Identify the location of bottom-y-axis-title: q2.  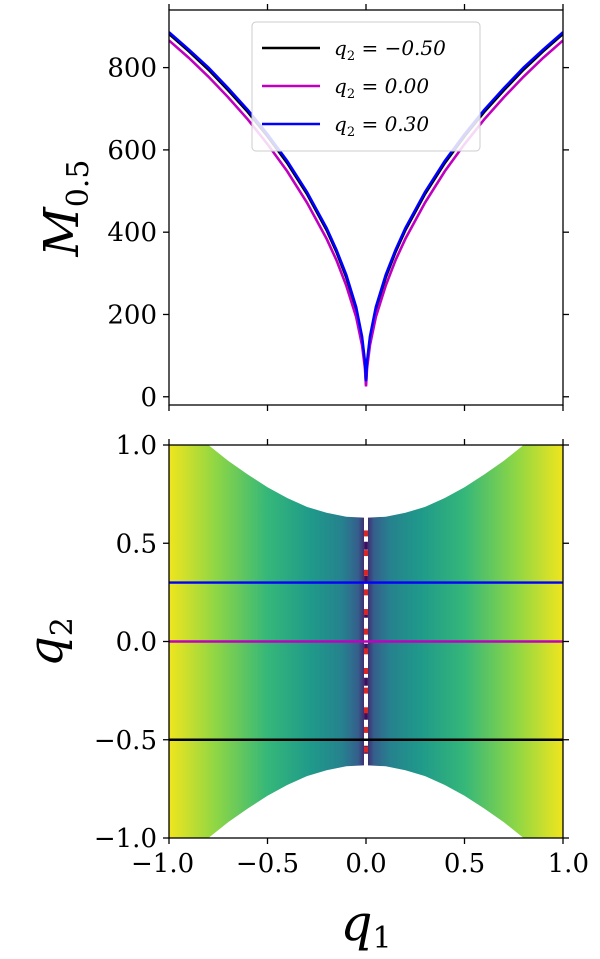
(49, 642).